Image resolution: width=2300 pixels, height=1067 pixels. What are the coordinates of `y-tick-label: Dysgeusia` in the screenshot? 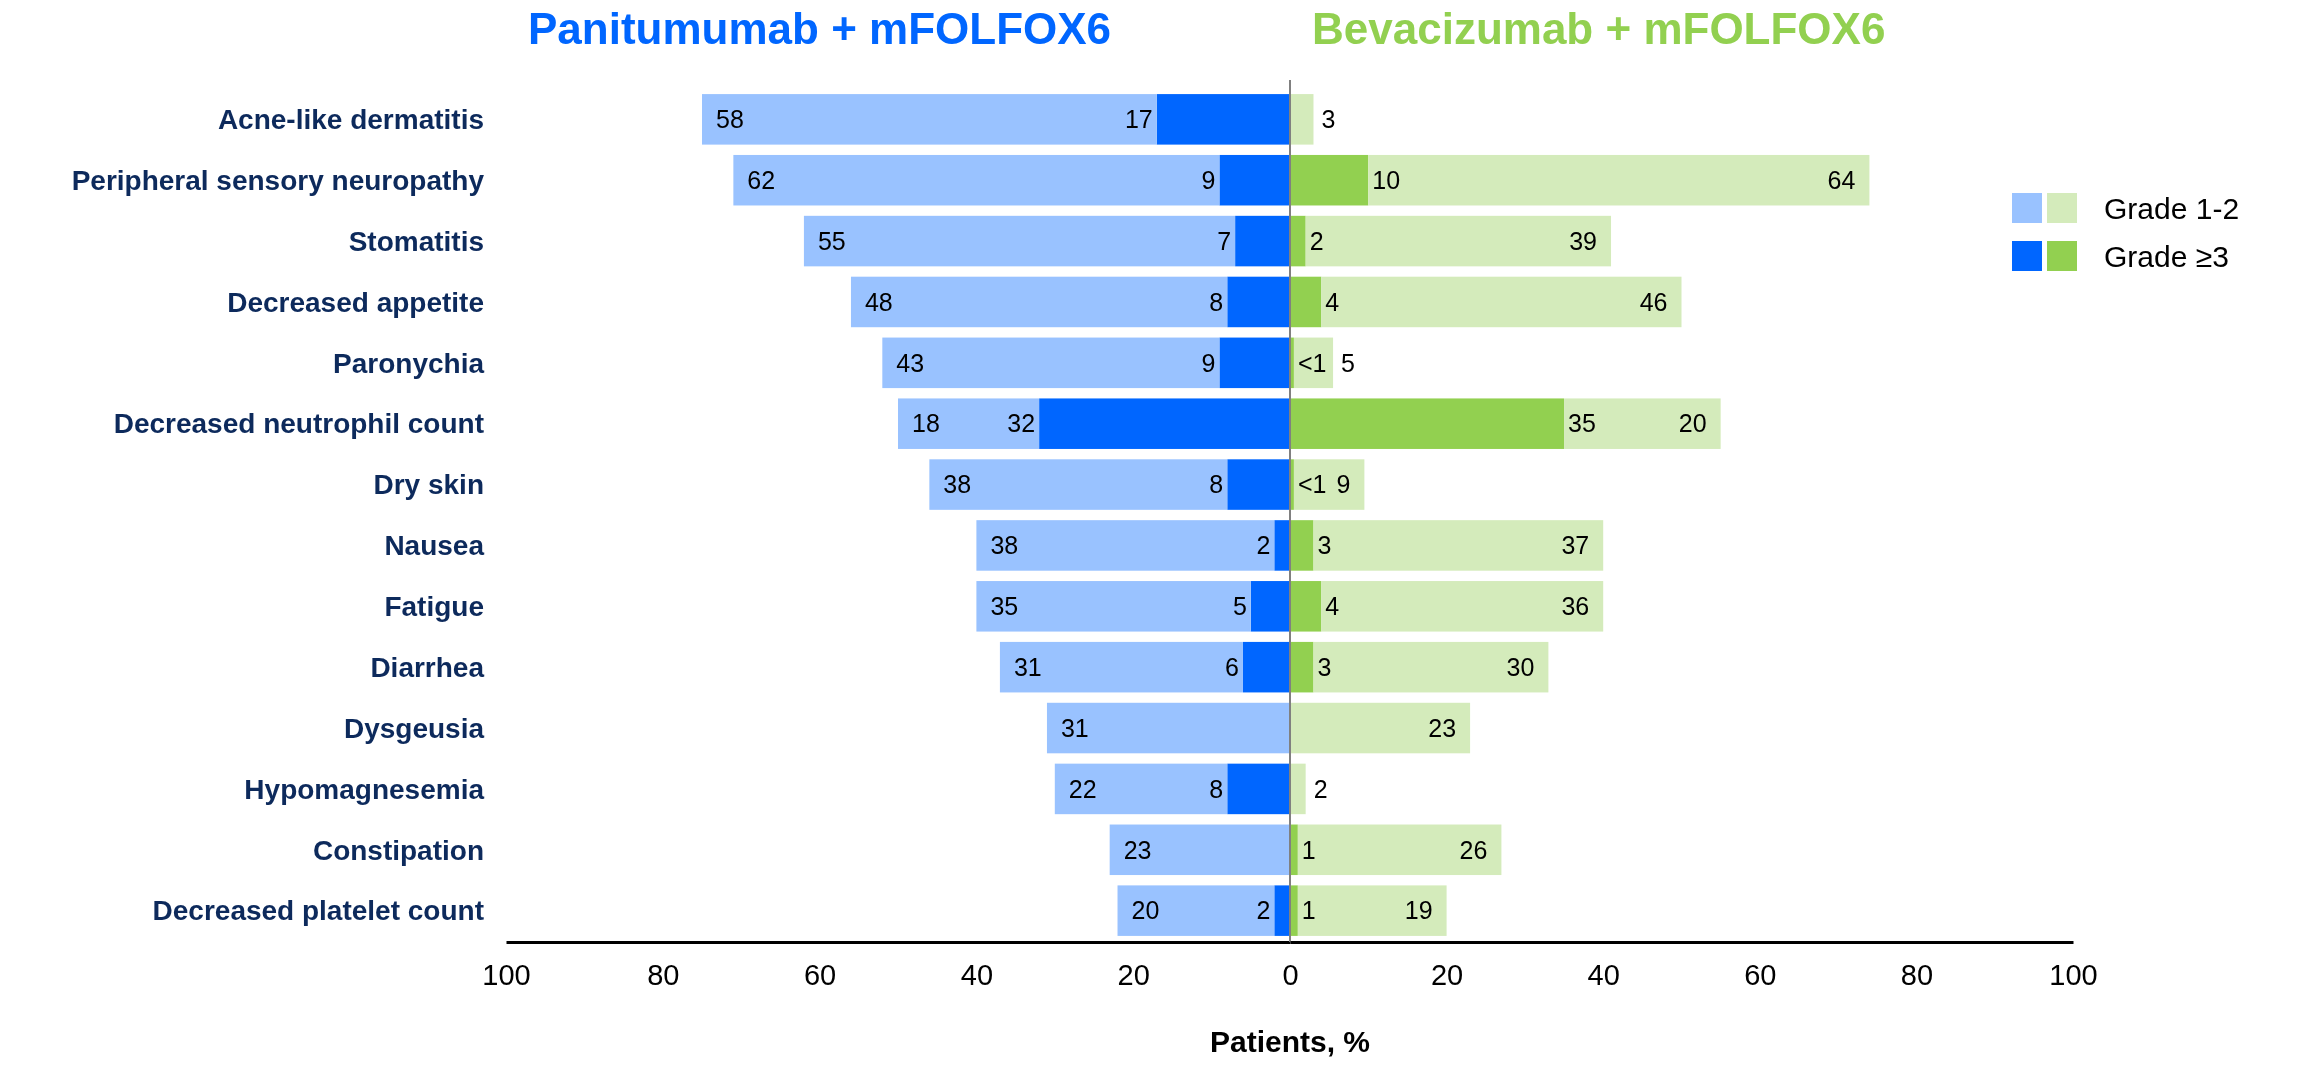 It's located at (414, 728).